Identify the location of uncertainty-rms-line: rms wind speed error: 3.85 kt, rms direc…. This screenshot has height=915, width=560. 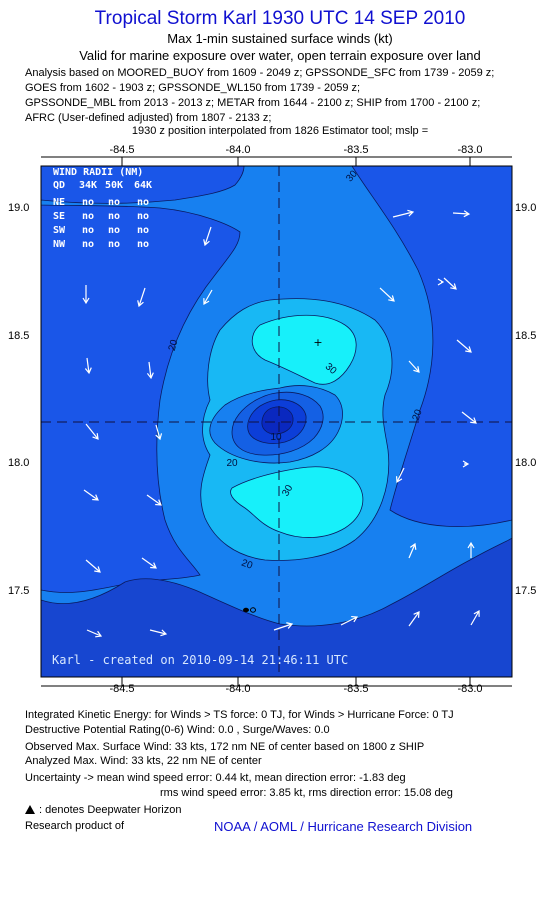
(306, 793).